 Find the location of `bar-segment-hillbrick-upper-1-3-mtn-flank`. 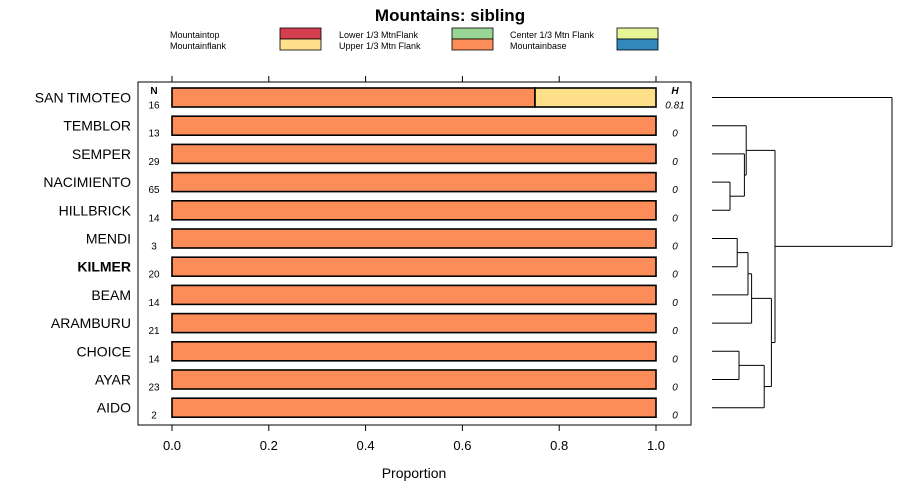

bar-segment-hillbrick-upper-1-3-mtn-flank is located at coordinates (414, 210).